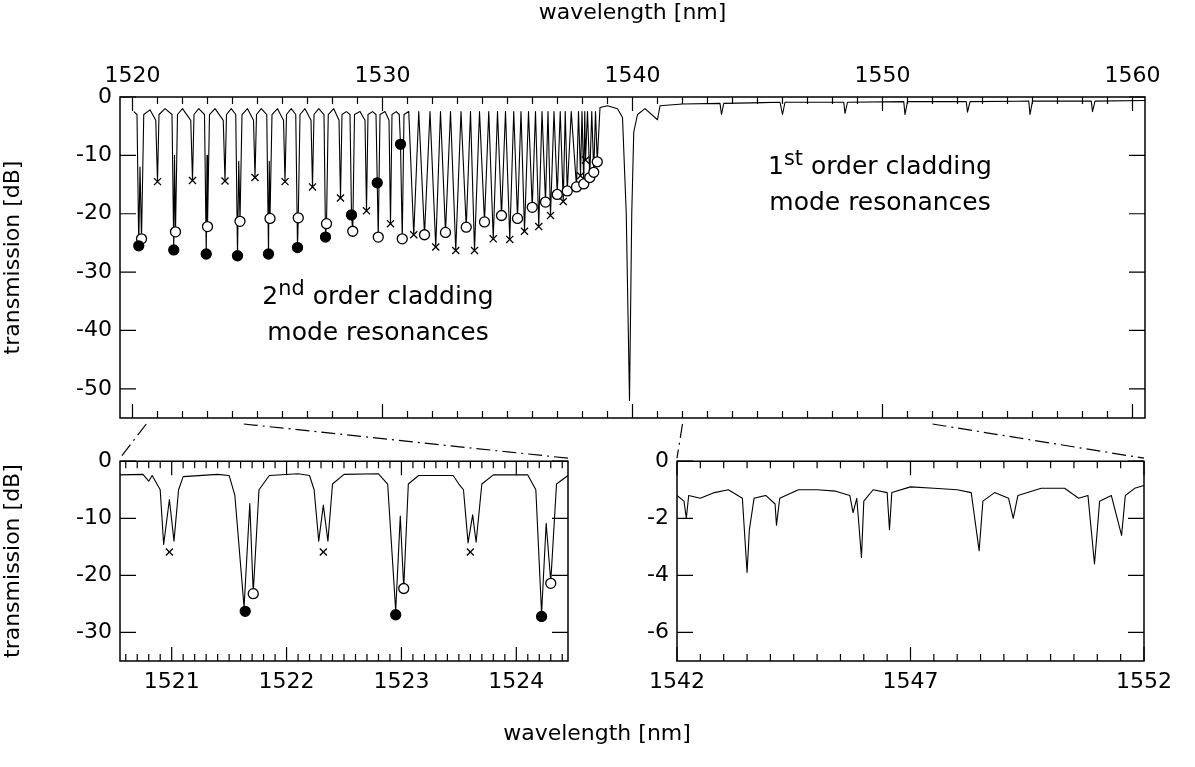 The width and height of the screenshot is (1195, 767). What do you see at coordinates (94, 329) in the screenshot?
I see `y-tick-label: -40` at bounding box center [94, 329].